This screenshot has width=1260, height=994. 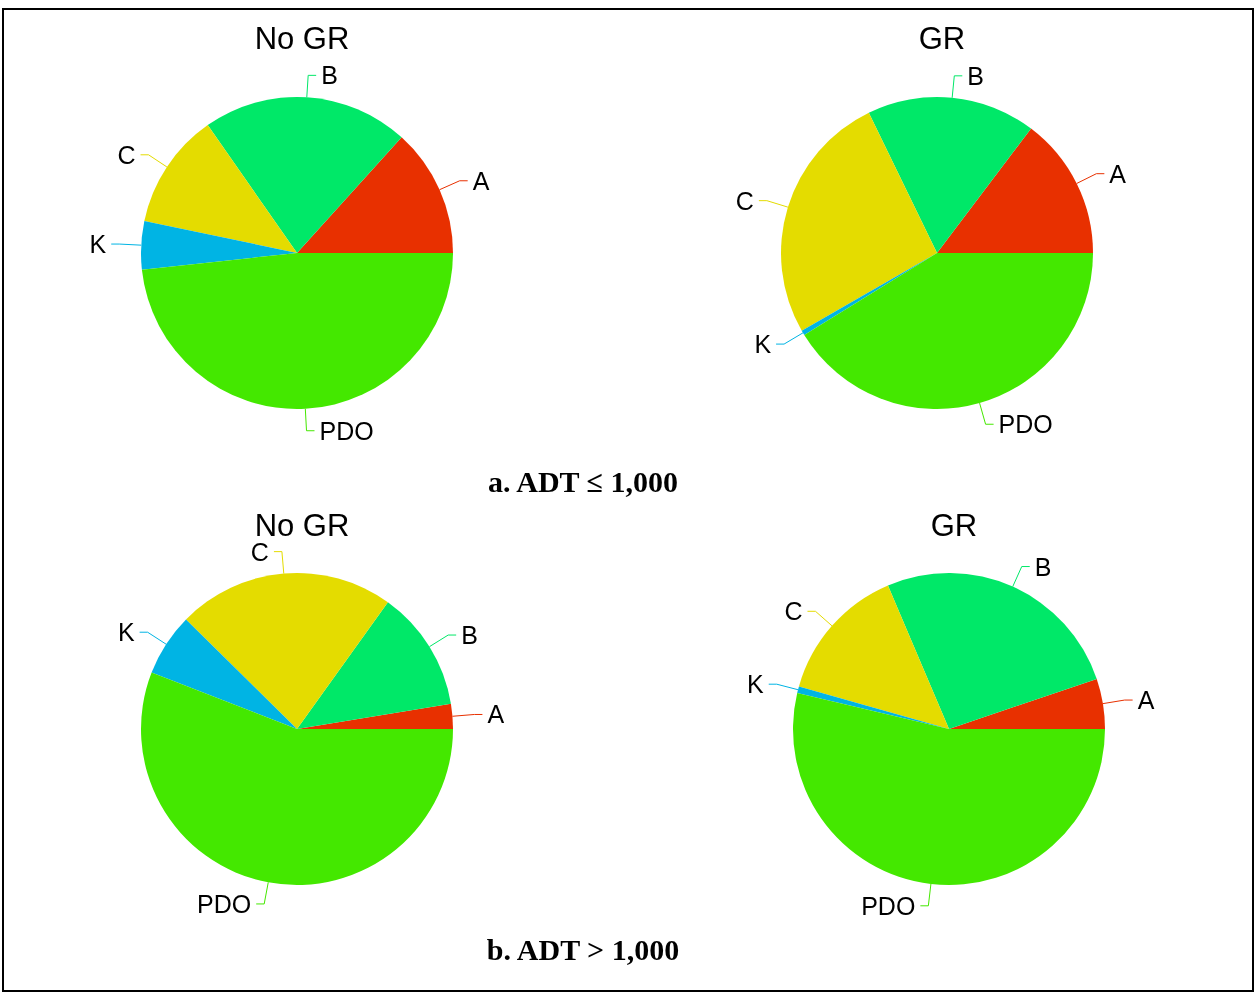 What do you see at coordinates (583, 482) in the screenshot?
I see `text: a. ADT ≤ 1,000` at bounding box center [583, 482].